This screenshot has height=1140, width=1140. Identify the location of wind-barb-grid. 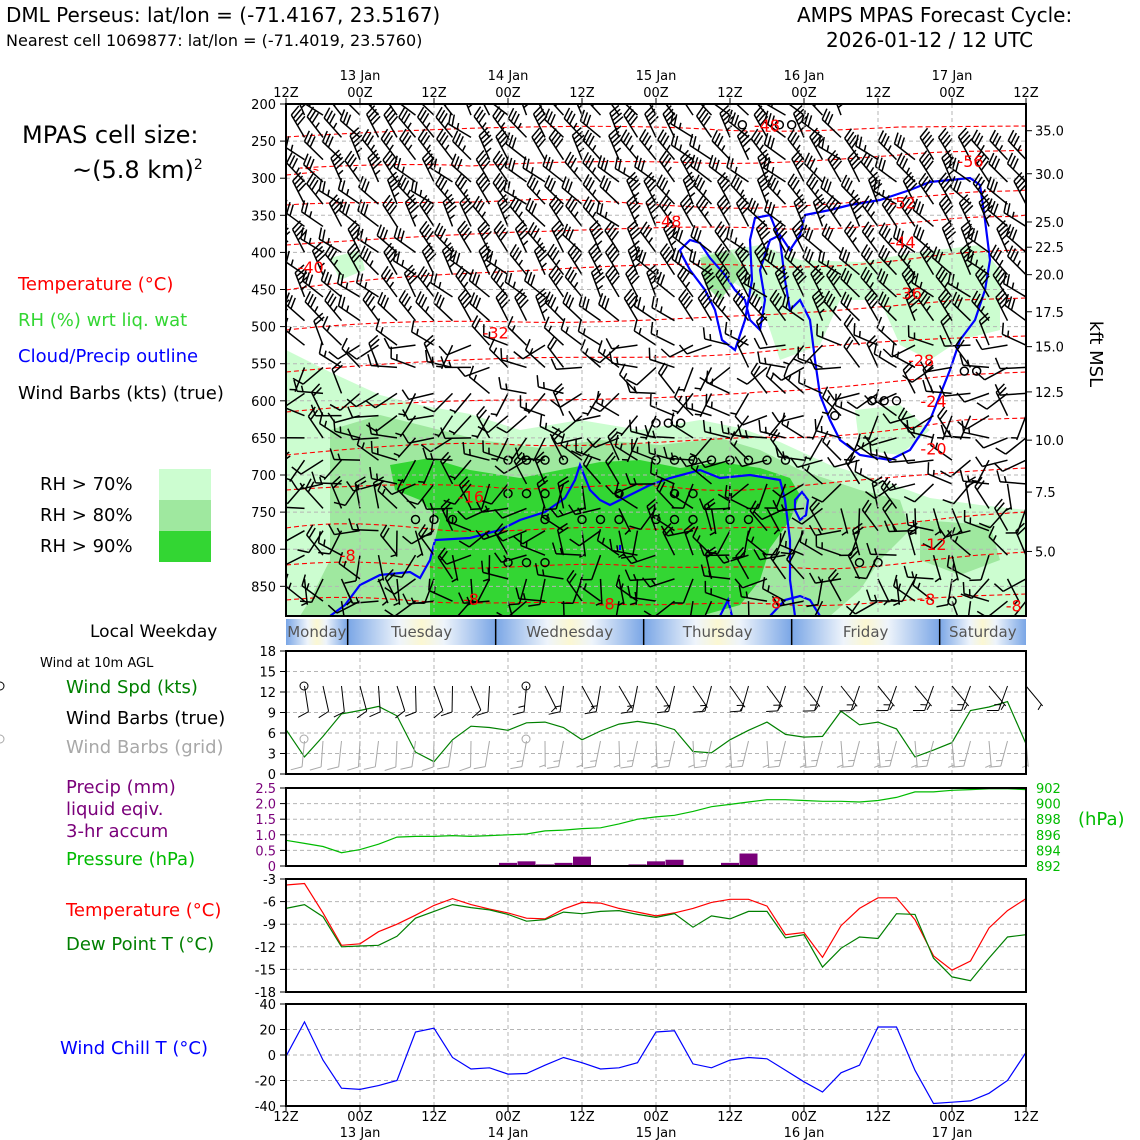
(354, 755).